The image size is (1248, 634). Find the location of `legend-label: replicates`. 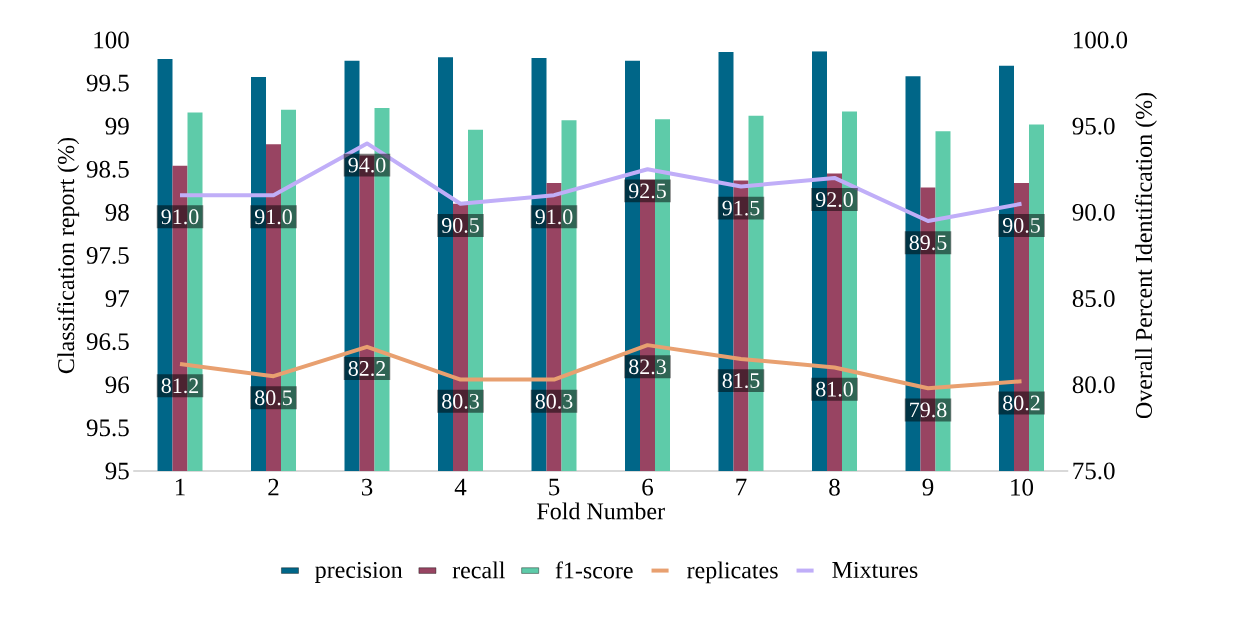

legend-label: replicates is located at coordinates (732, 572).